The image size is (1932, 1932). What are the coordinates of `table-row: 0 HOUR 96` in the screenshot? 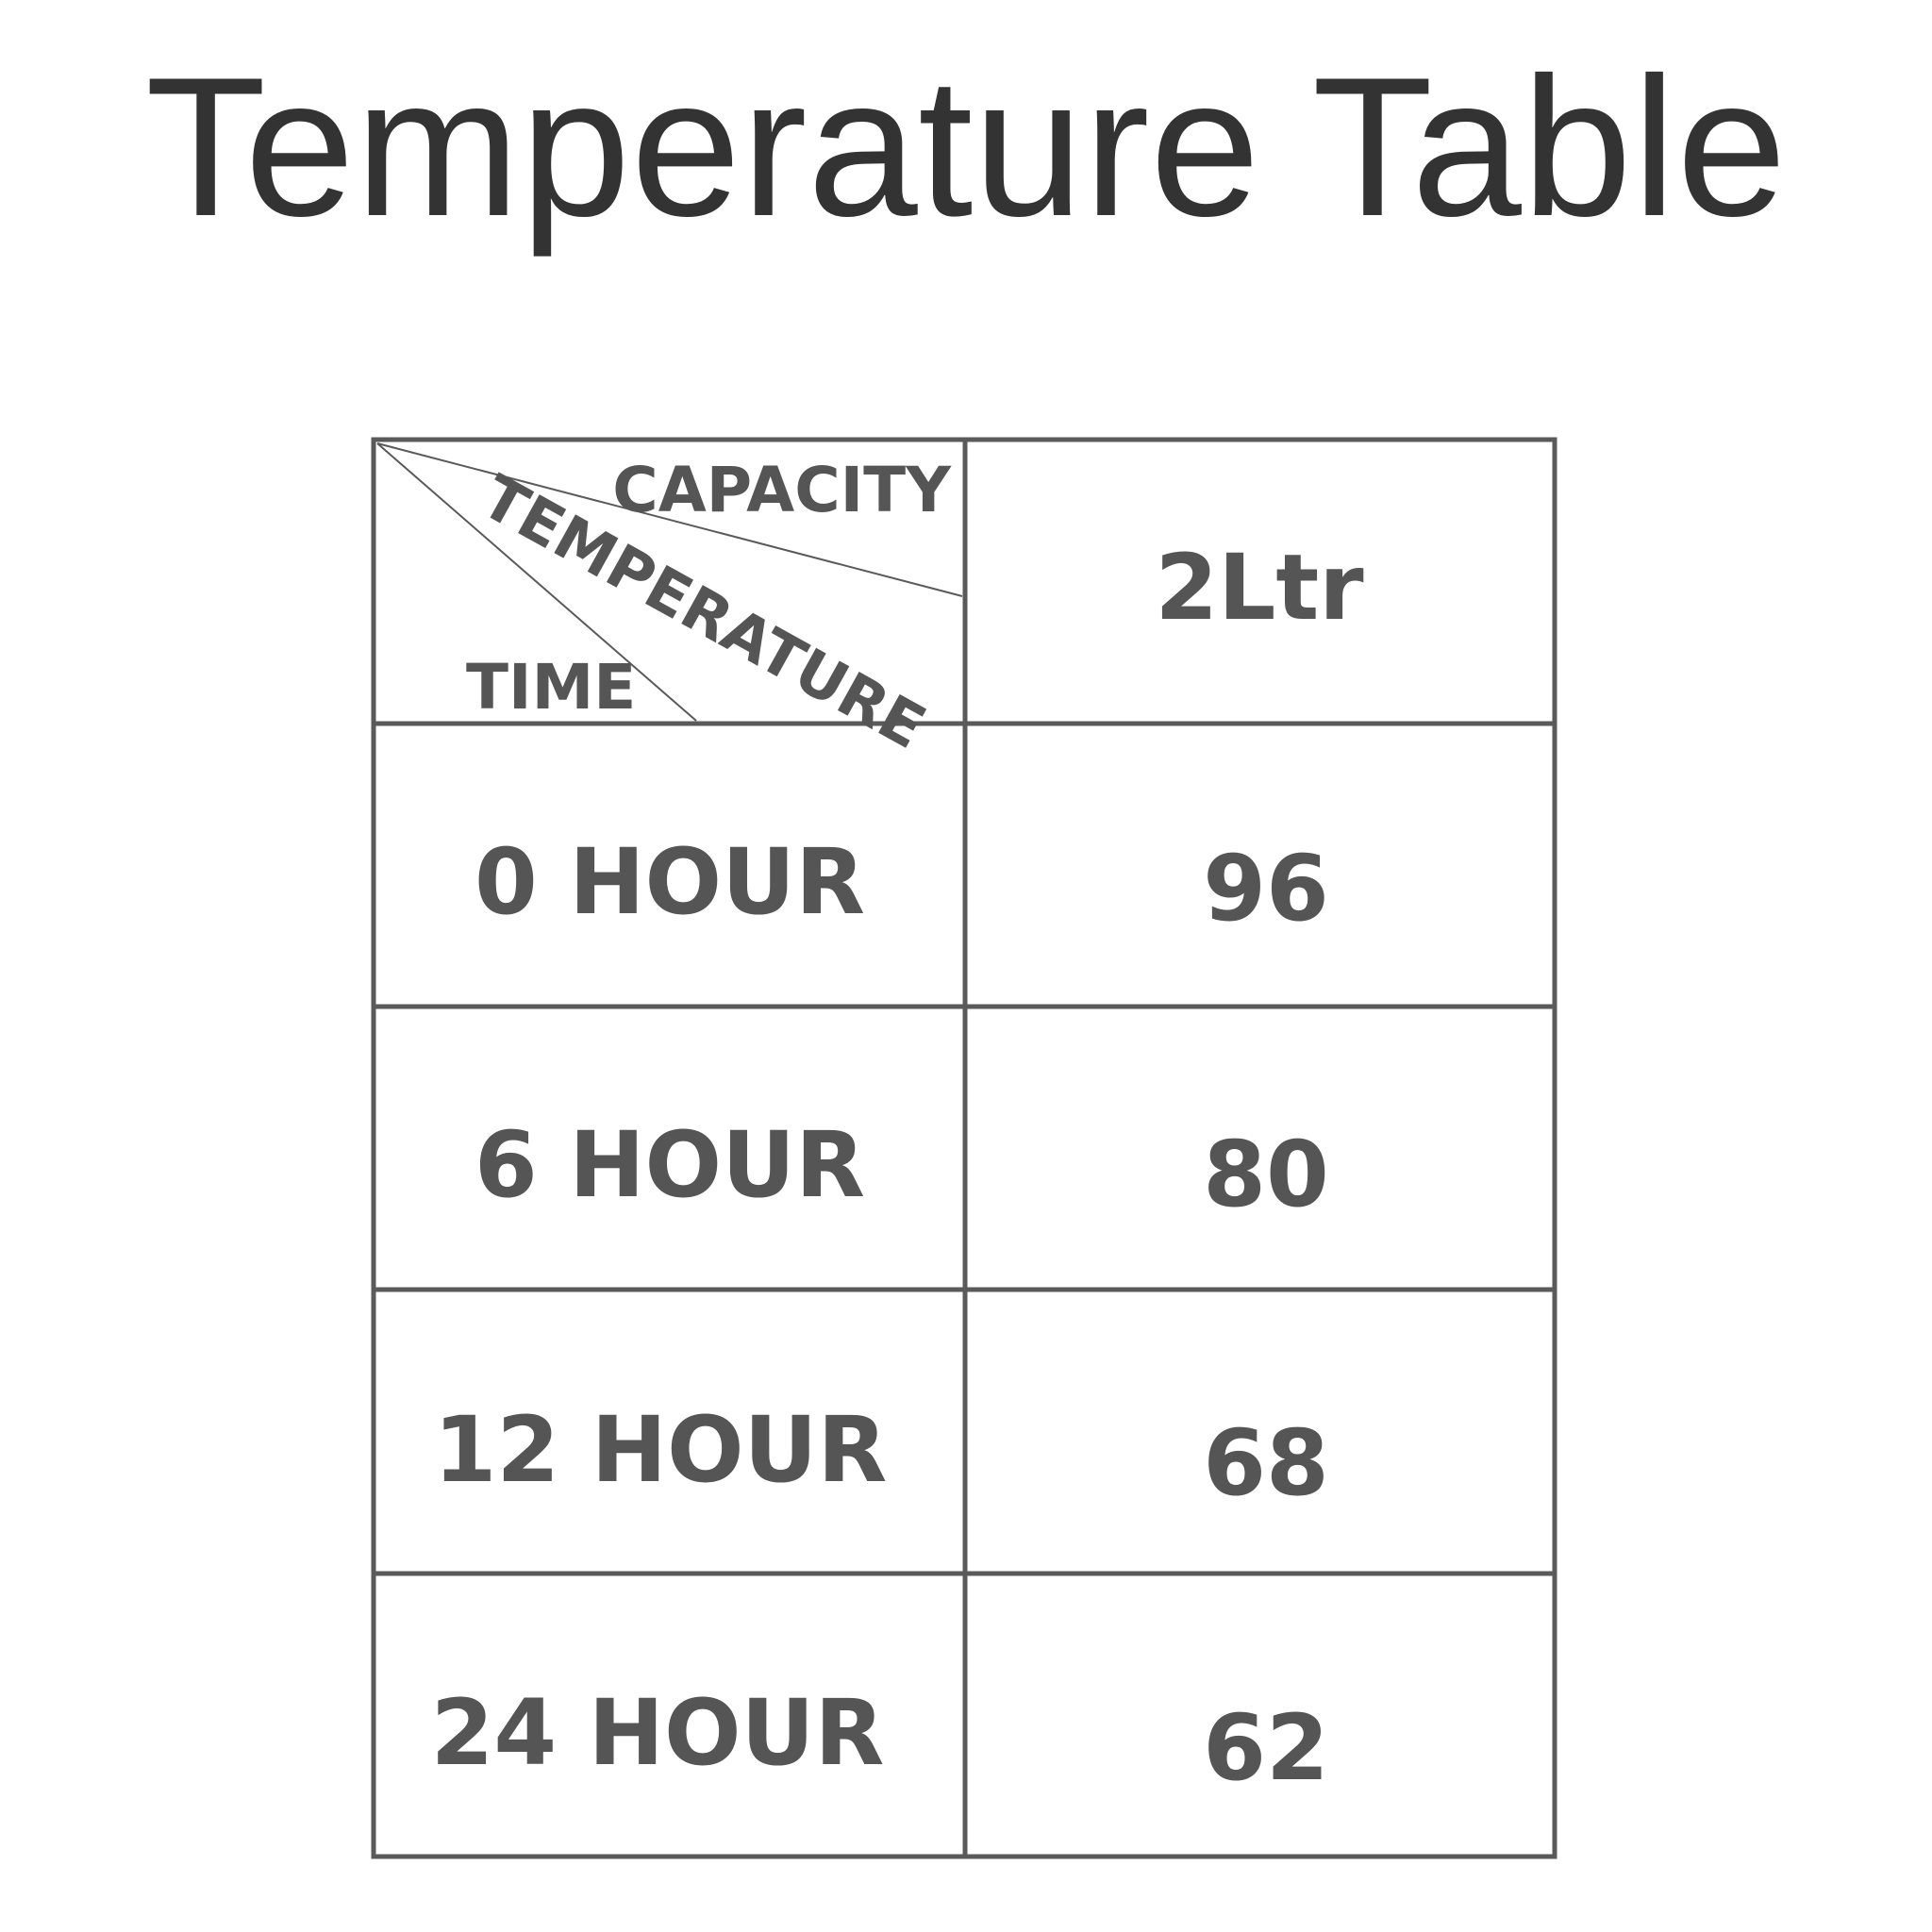 It's located at (902, 885).